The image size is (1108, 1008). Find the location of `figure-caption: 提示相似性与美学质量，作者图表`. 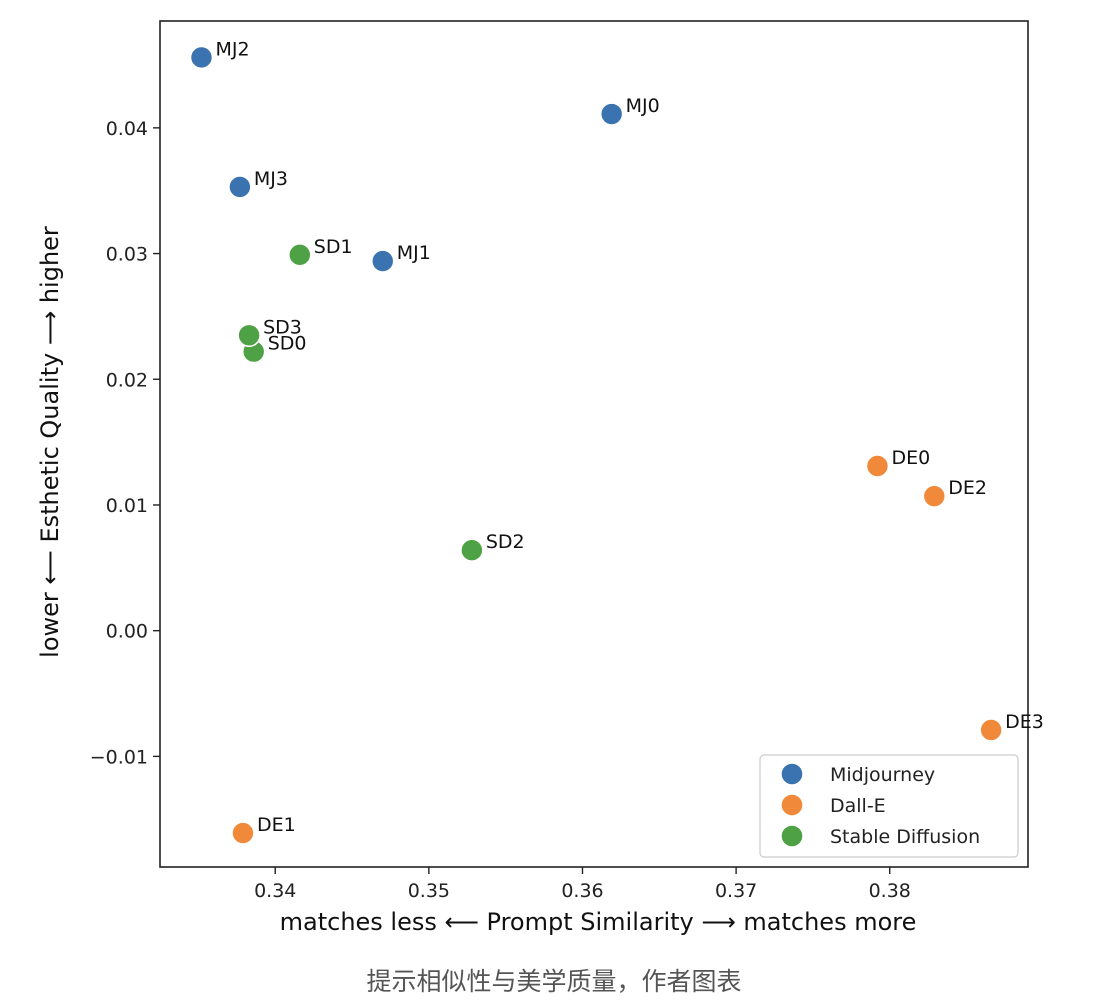

figure-caption: 提示相似性与美学质量，作者图表 is located at coordinates (554, 981).